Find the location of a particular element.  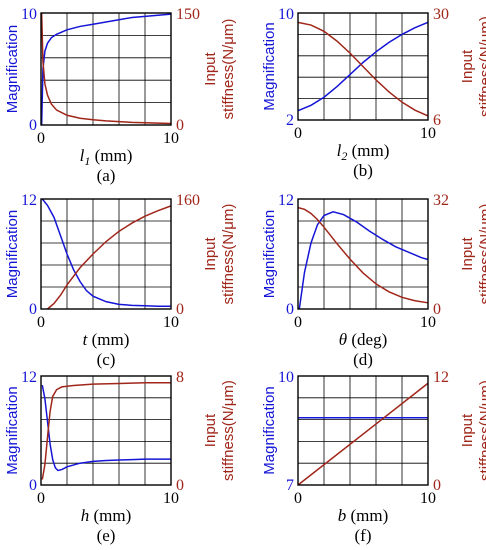

x-axis-label: θ (deg) is located at coordinates (363, 339).